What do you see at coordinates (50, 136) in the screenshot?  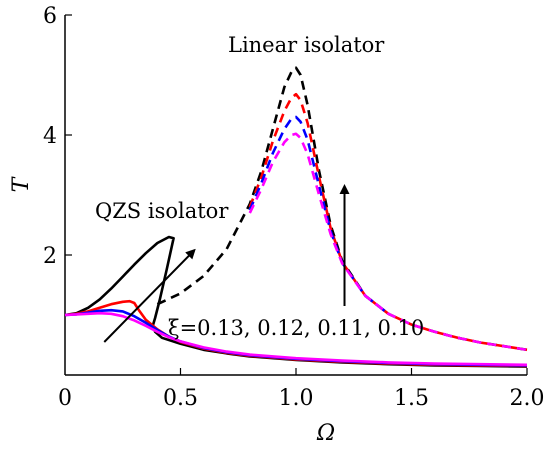 I see `y-tick-label: 4` at bounding box center [50, 136].